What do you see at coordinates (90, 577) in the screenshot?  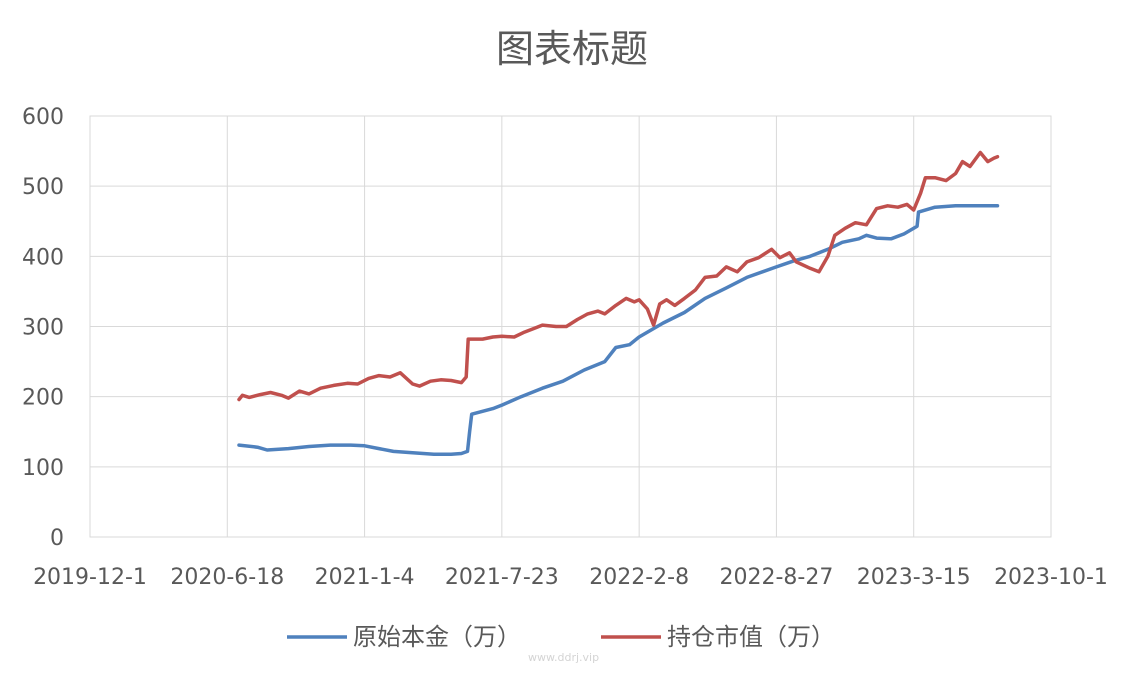 I see `x-tick-label: 2019-12-1` at bounding box center [90, 577].